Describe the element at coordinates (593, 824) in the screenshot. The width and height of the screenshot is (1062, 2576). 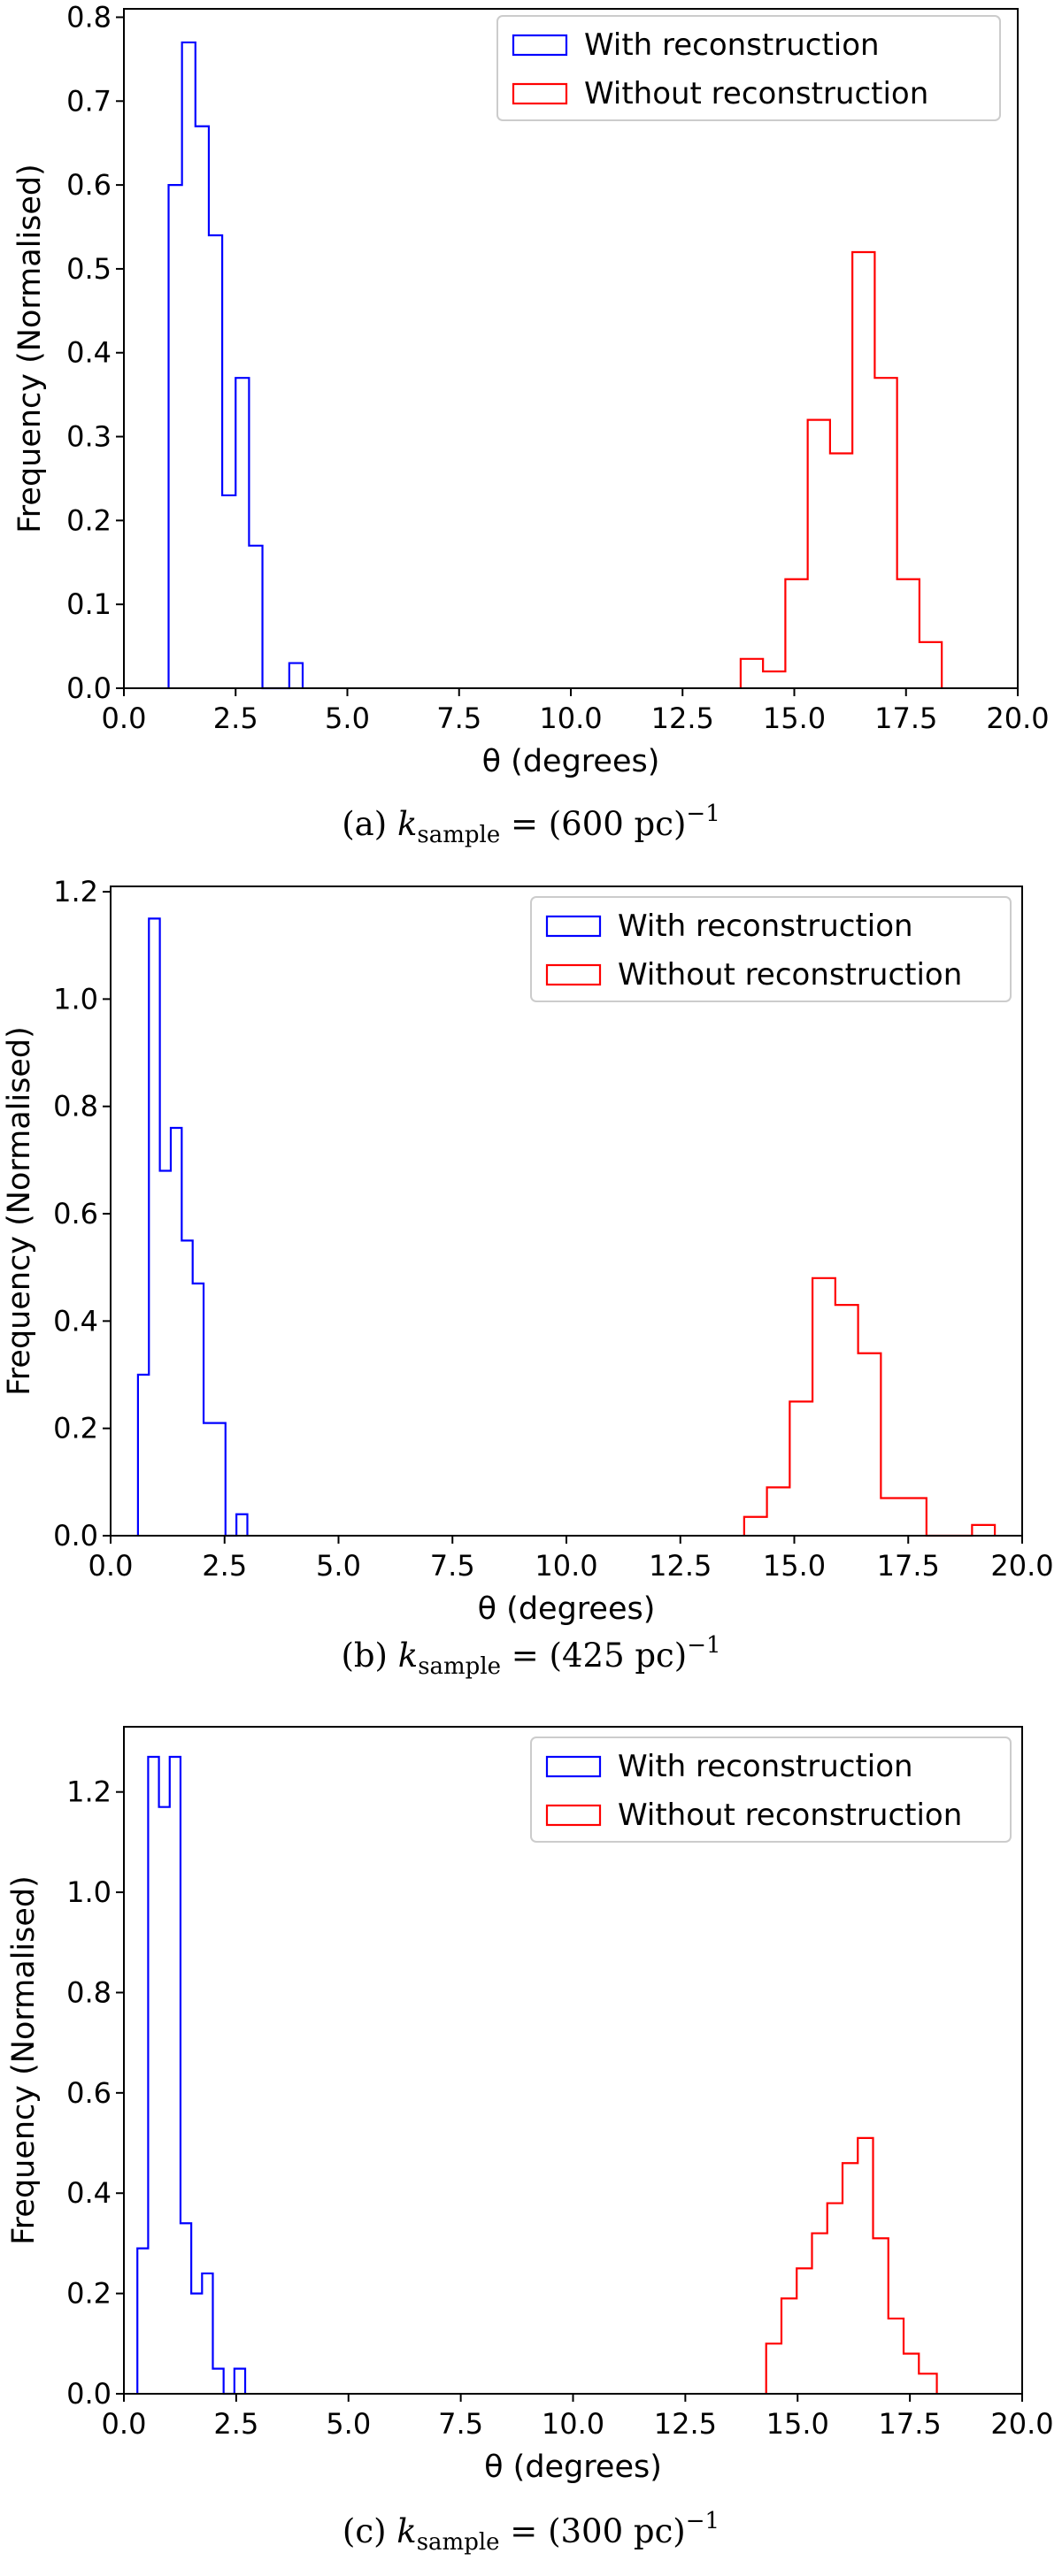
I see `caption-value: = (600 pc)` at that location.